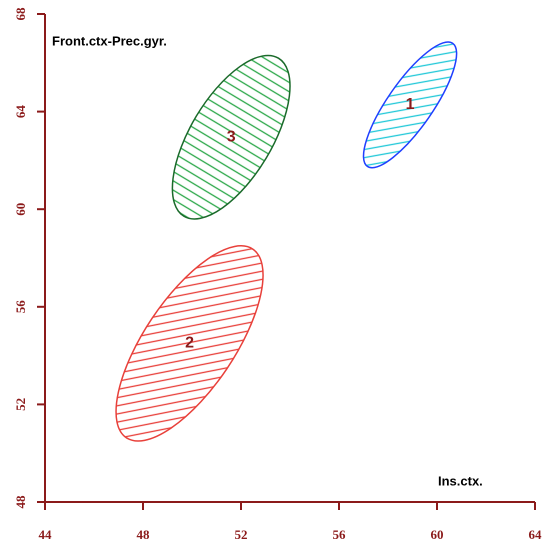 This screenshot has height=548, width=550. What do you see at coordinates (340, 534) in the screenshot?
I see `x-tick-label: 56` at bounding box center [340, 534].